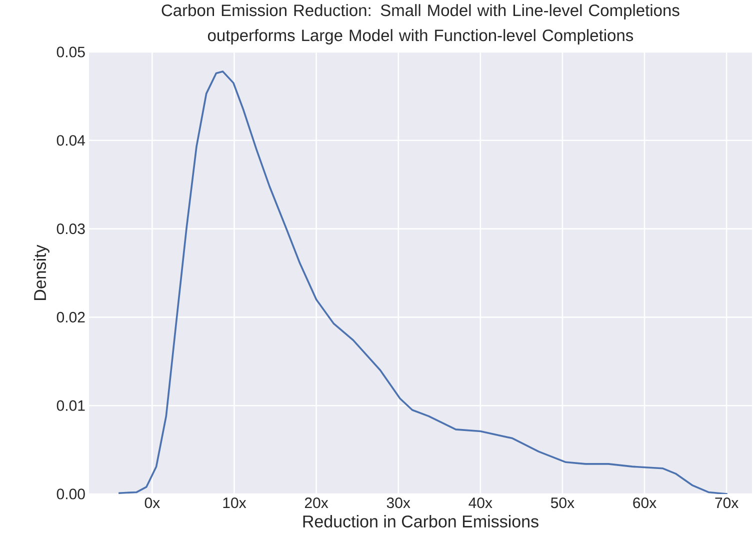 The width and height of the screenshot is (753, 557). What do you see at coordinates (726, 503) in the screenshot?
I see `x-tick-label: 70x` at bounding box center [726, 503].